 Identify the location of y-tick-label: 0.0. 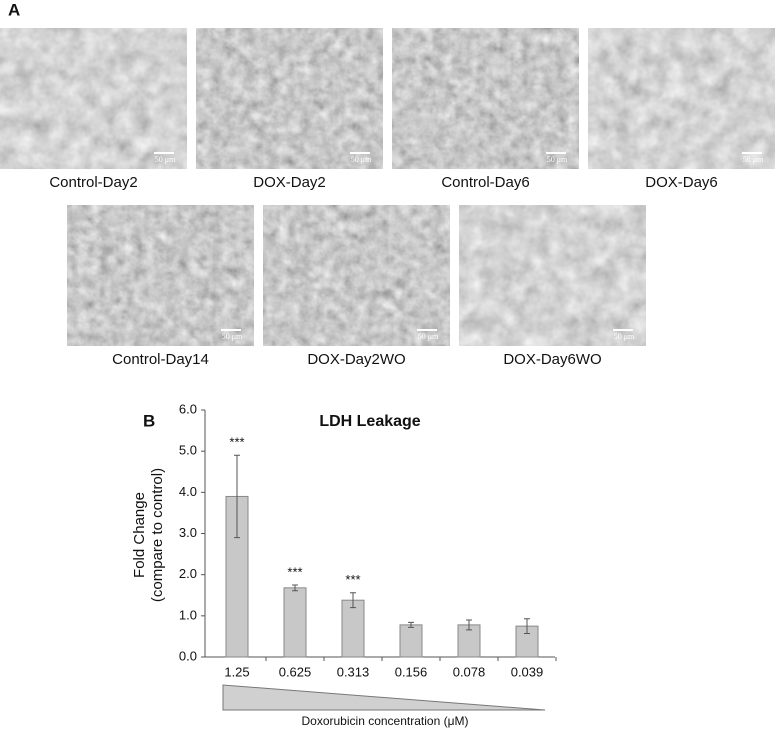
(188, 655).